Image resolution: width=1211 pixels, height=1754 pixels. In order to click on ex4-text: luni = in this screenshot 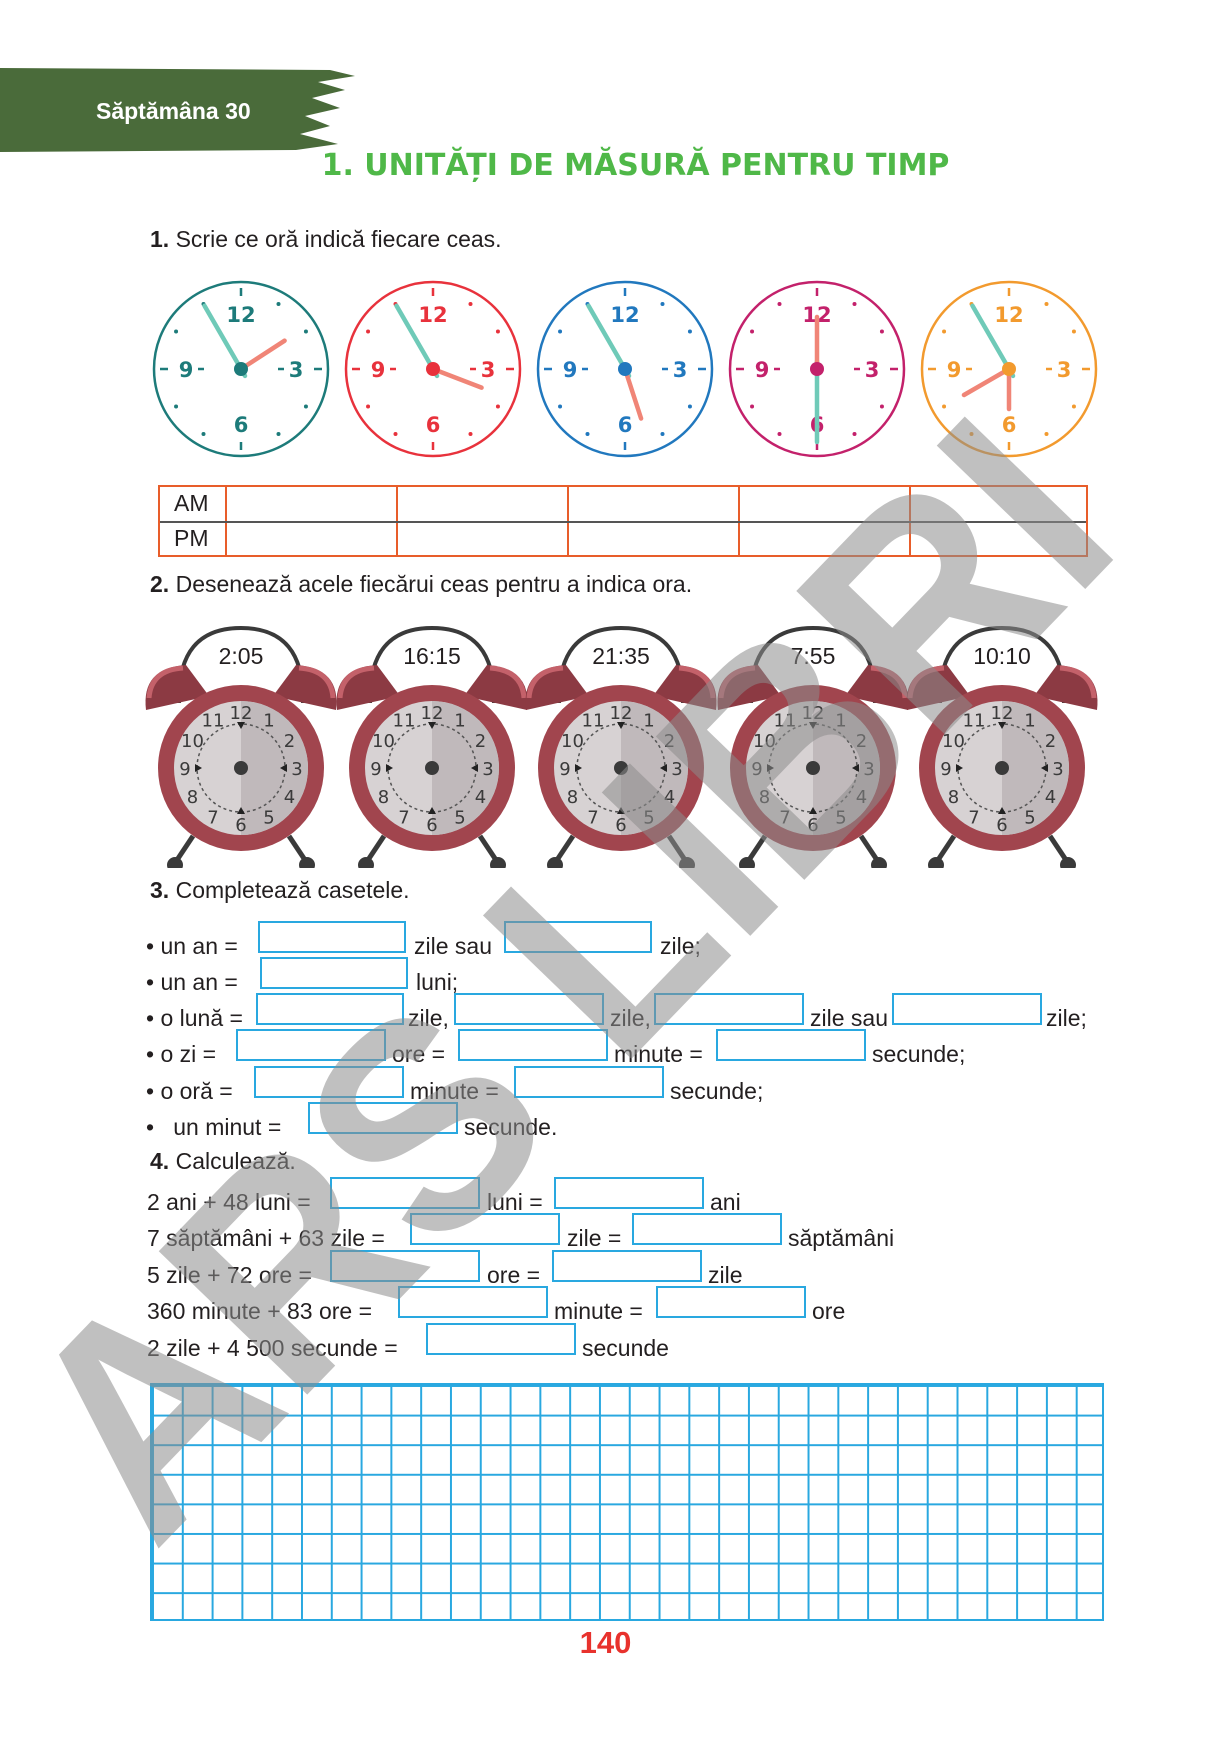, I will do `click(515, 1202)`.